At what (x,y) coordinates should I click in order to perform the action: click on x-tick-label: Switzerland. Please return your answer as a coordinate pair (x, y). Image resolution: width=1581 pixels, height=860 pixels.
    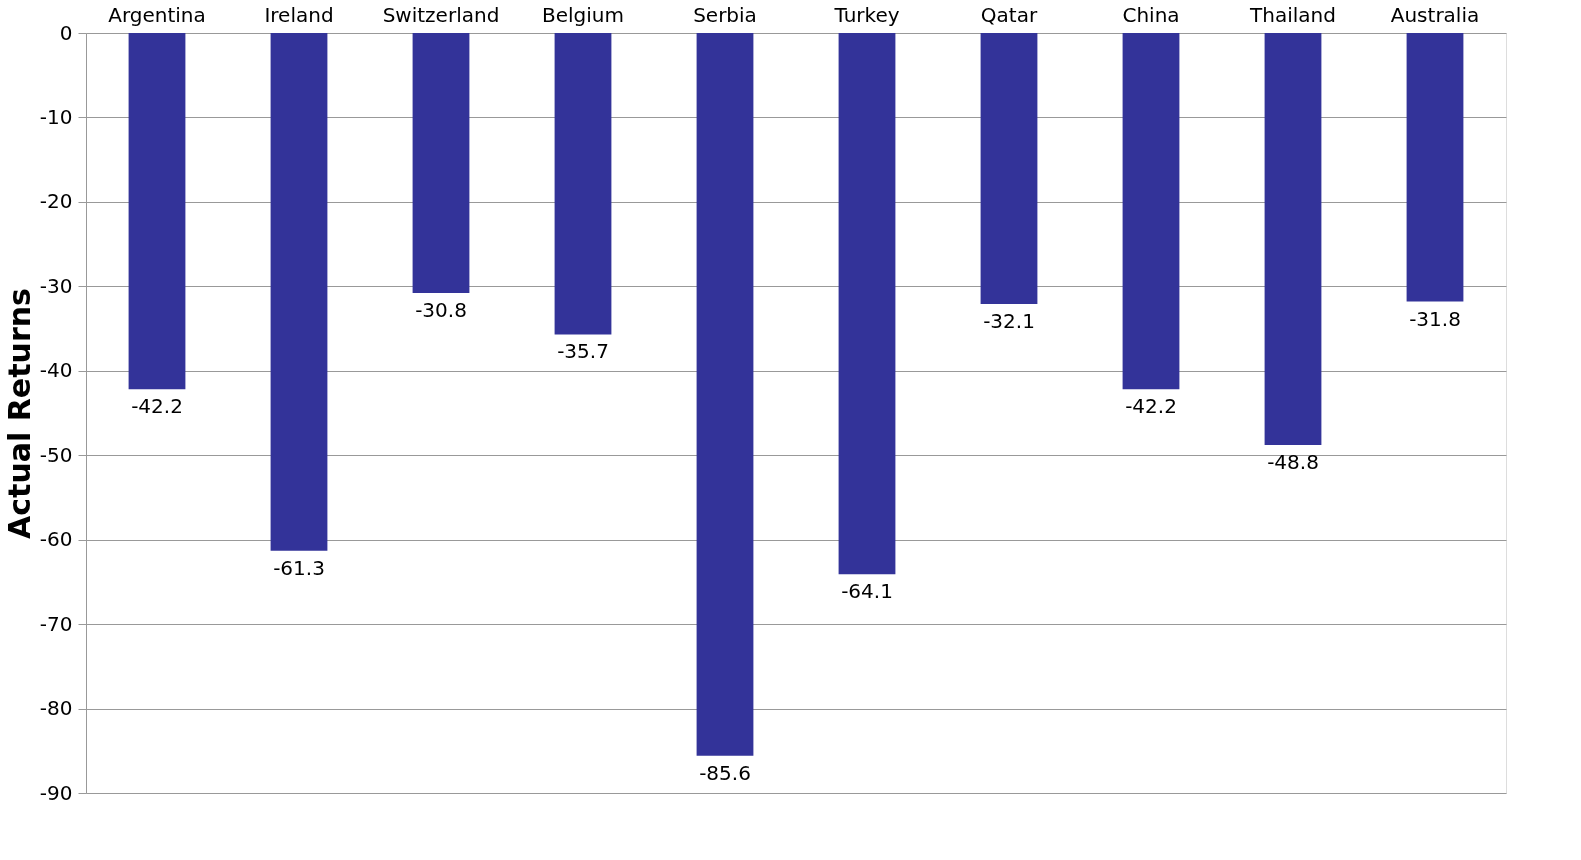
    Looking at the image, I should click on (441, 14).